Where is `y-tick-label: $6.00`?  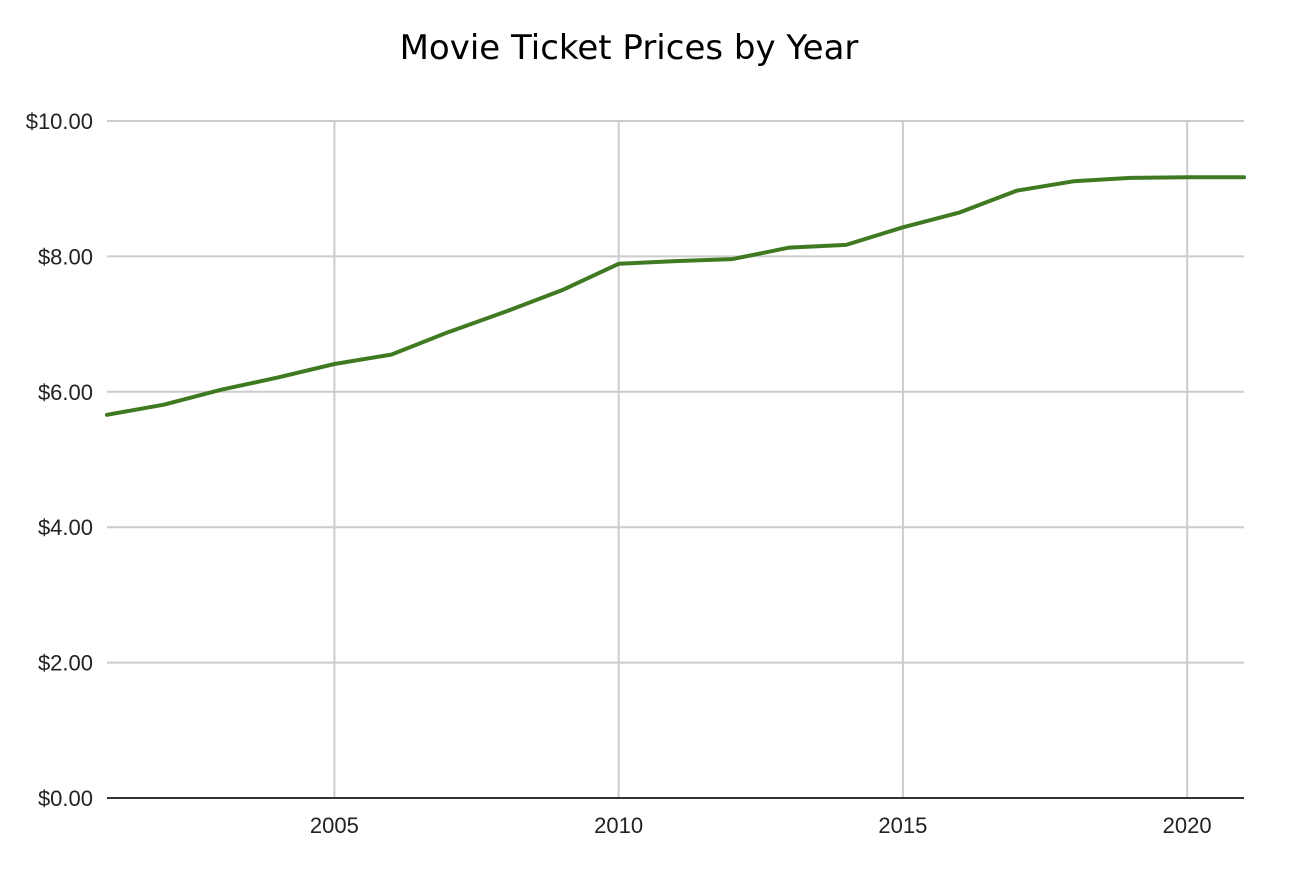
y-tick-label: $6.00 is located at coordinates (65, 392).